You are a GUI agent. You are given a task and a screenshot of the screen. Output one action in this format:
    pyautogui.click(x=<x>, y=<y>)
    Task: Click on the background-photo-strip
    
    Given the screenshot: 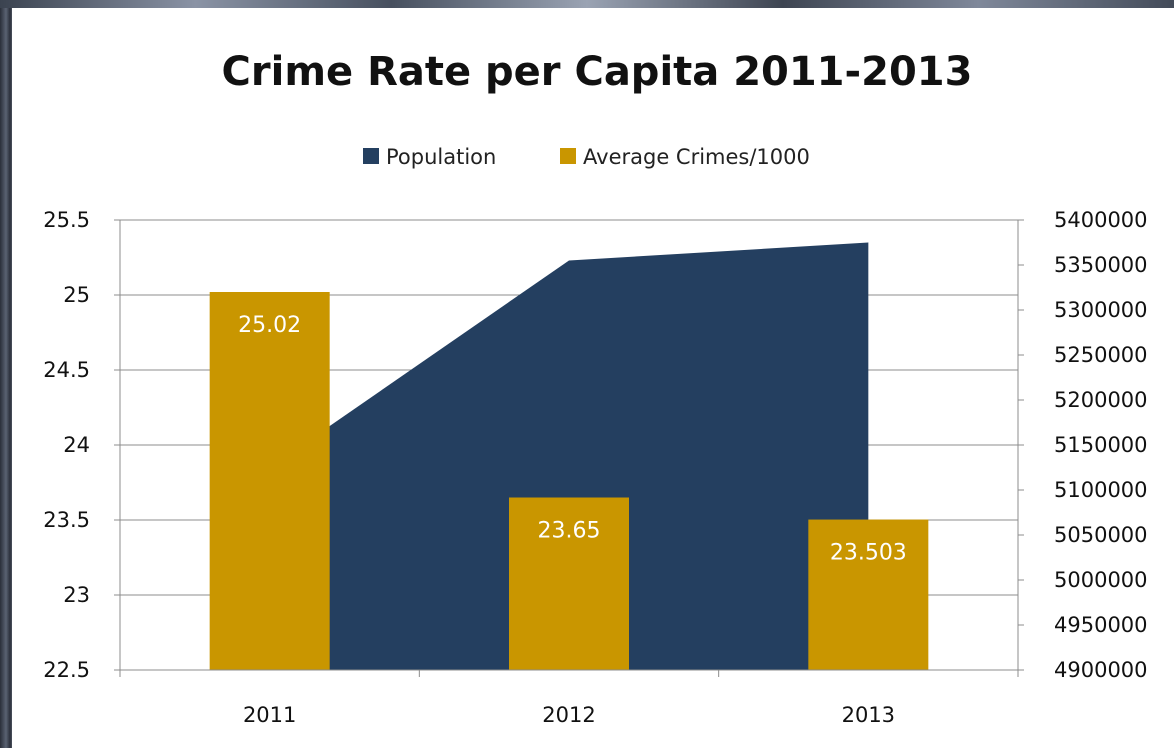 What is the action you would take?
    pyautogui.click(x=587, y=4)
    